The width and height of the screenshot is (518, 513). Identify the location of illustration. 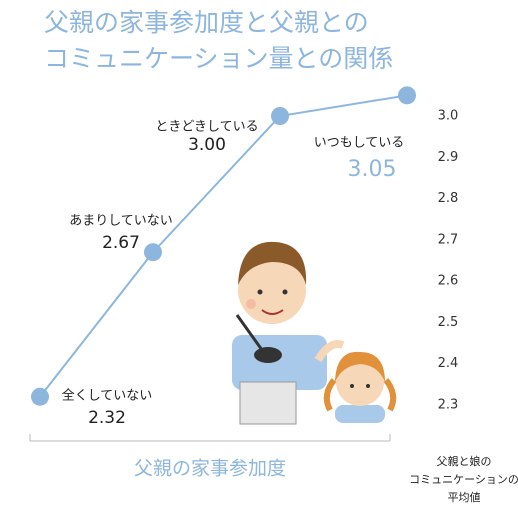
(314, 333).